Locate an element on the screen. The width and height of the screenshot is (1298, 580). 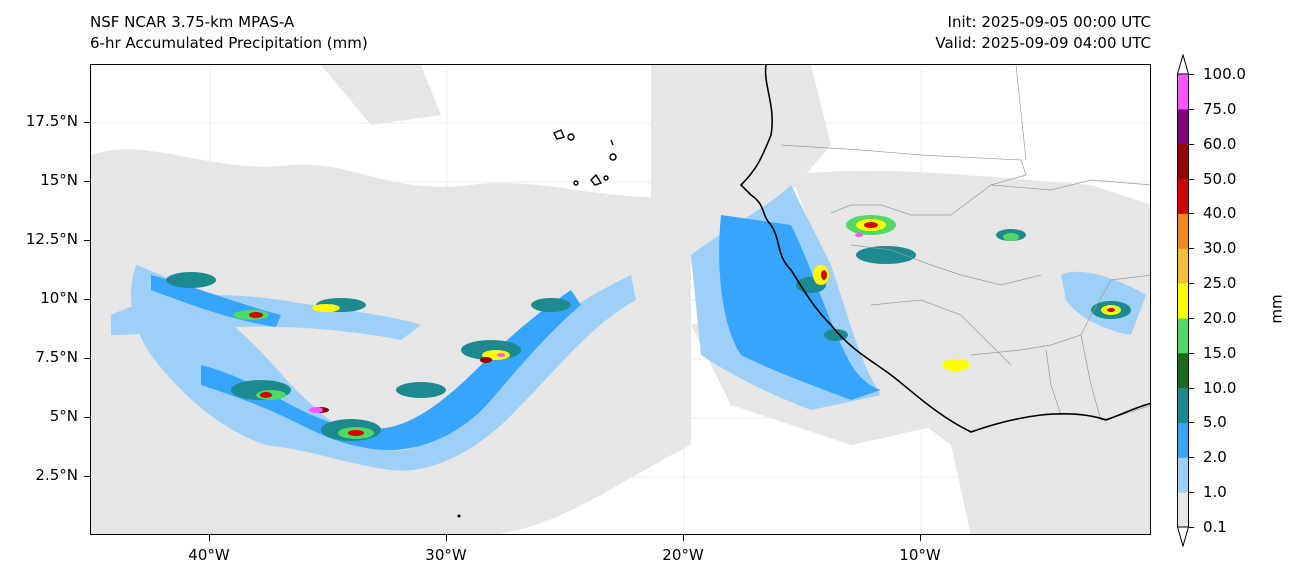
lat-label-10: 10°N is located at coordinates (59, 298).